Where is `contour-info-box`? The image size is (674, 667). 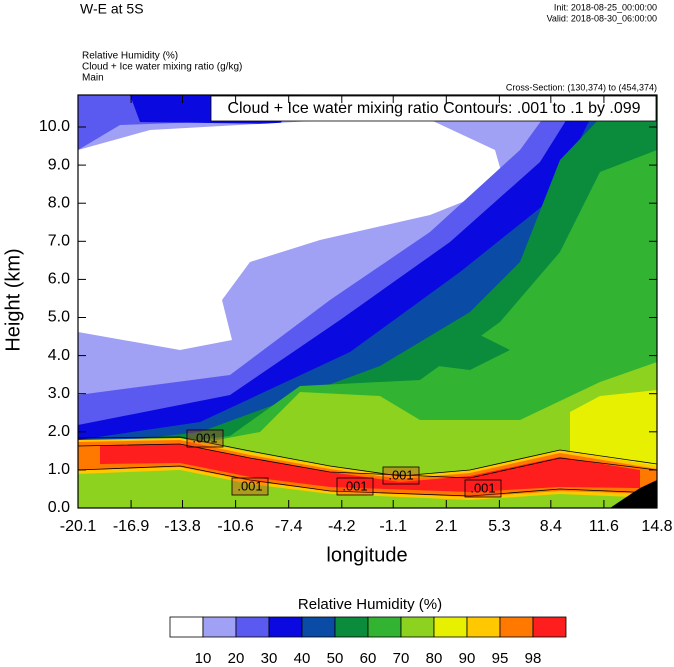 contour-info-box is located at coordinates (433, 108).